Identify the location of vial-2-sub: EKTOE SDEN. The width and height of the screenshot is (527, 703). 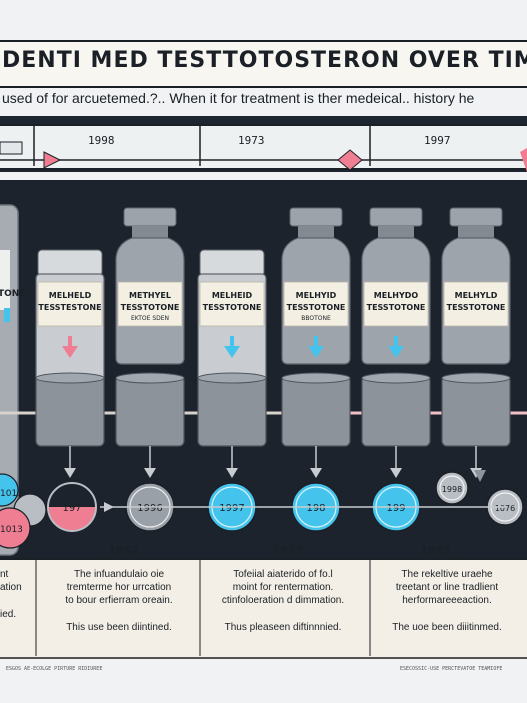
(150, 318).